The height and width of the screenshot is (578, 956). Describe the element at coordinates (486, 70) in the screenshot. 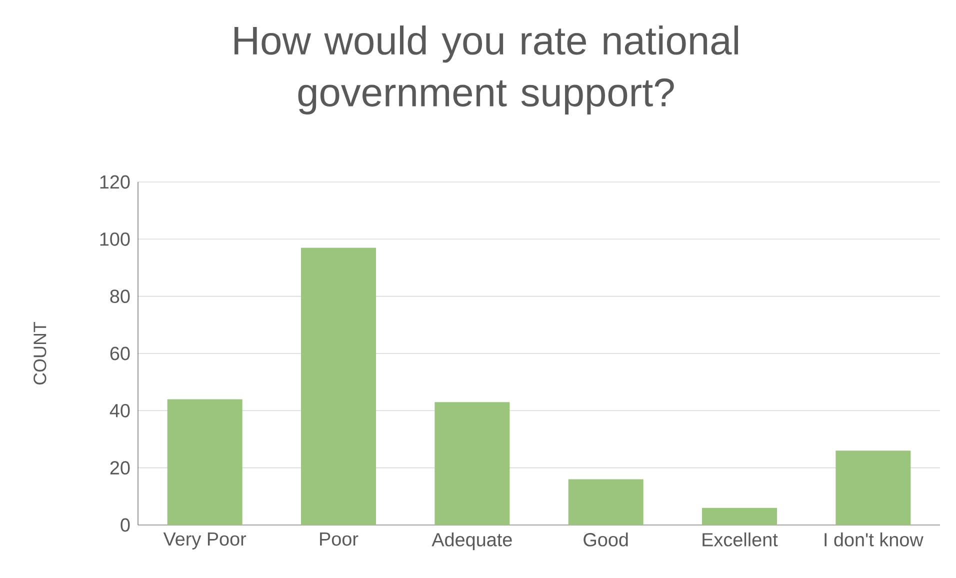

I see `chart-title: How would you rate national government support?` at that location.